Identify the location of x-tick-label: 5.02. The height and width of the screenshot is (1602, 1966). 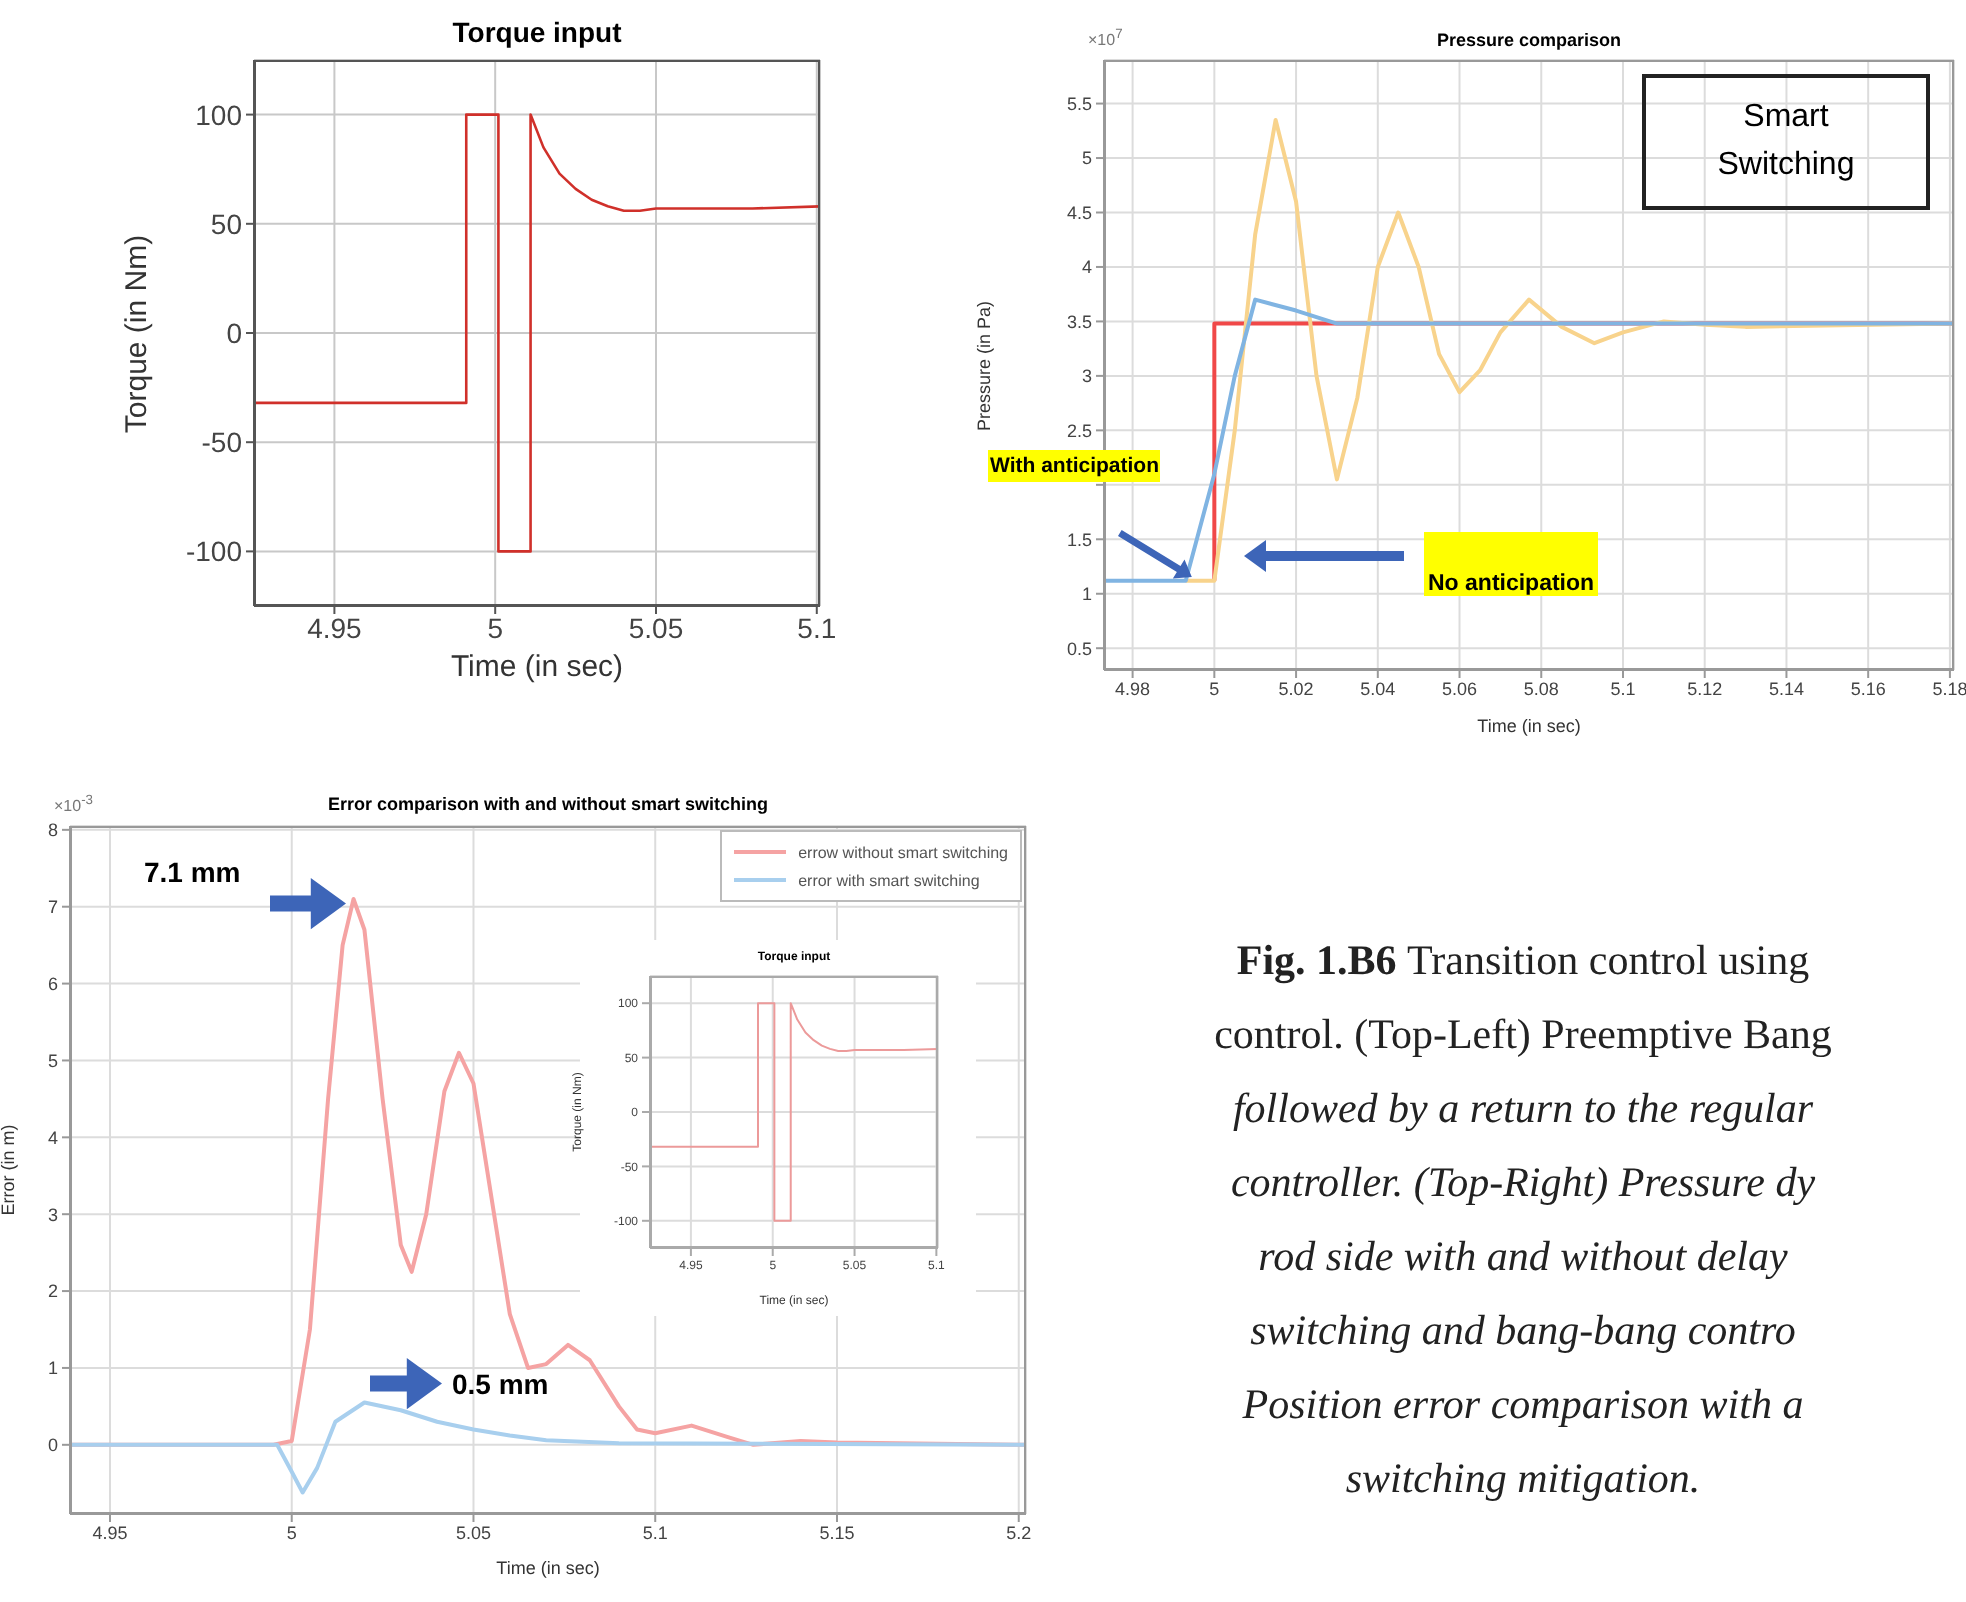
(1296, 688).